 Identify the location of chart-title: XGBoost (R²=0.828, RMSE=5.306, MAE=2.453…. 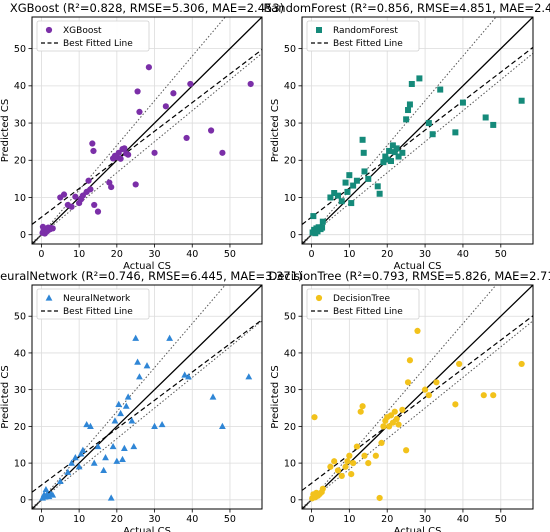
(147, 8).